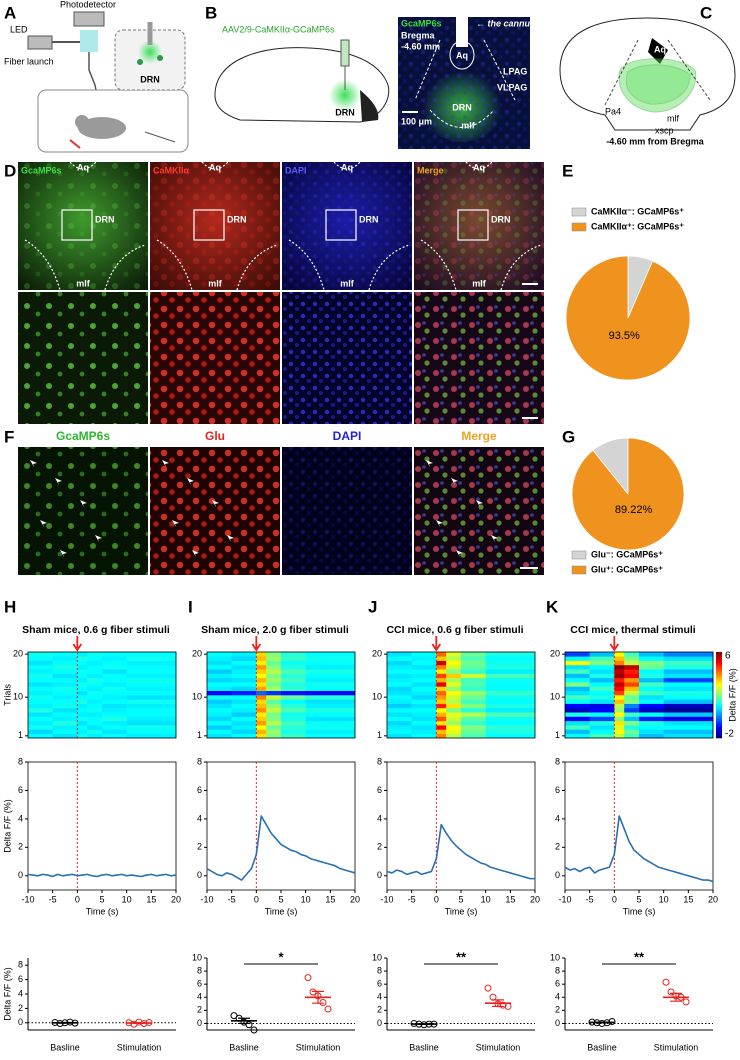 This screenshot has width=740, height=1060. Describe the element at coordinates (199, 790) in the screenshot. I see `y-tick-label: 6` at that location.